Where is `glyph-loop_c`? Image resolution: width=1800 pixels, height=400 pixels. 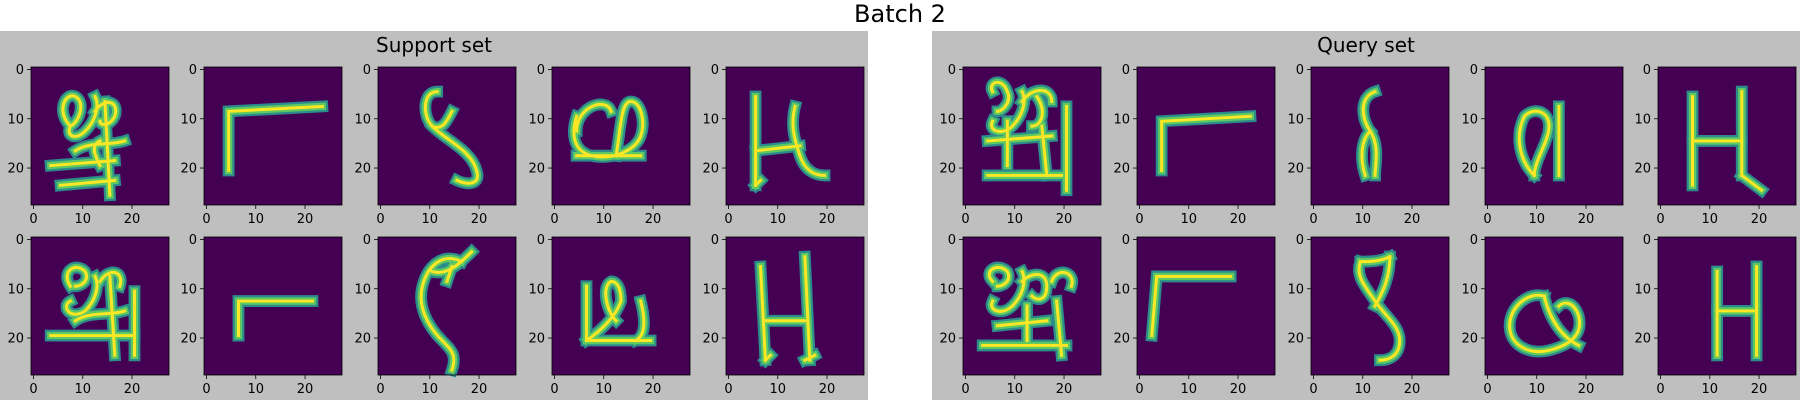
glyph-loop_c is located at coordinates (1539, 142).